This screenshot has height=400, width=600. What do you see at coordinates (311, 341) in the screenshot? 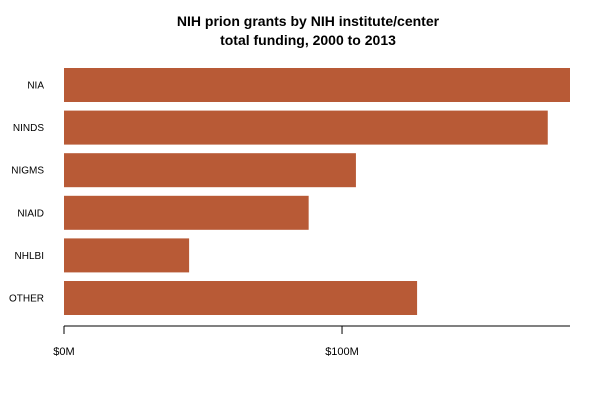
I see `x-axis: $0M $100M` at bounding box center [311, 341].